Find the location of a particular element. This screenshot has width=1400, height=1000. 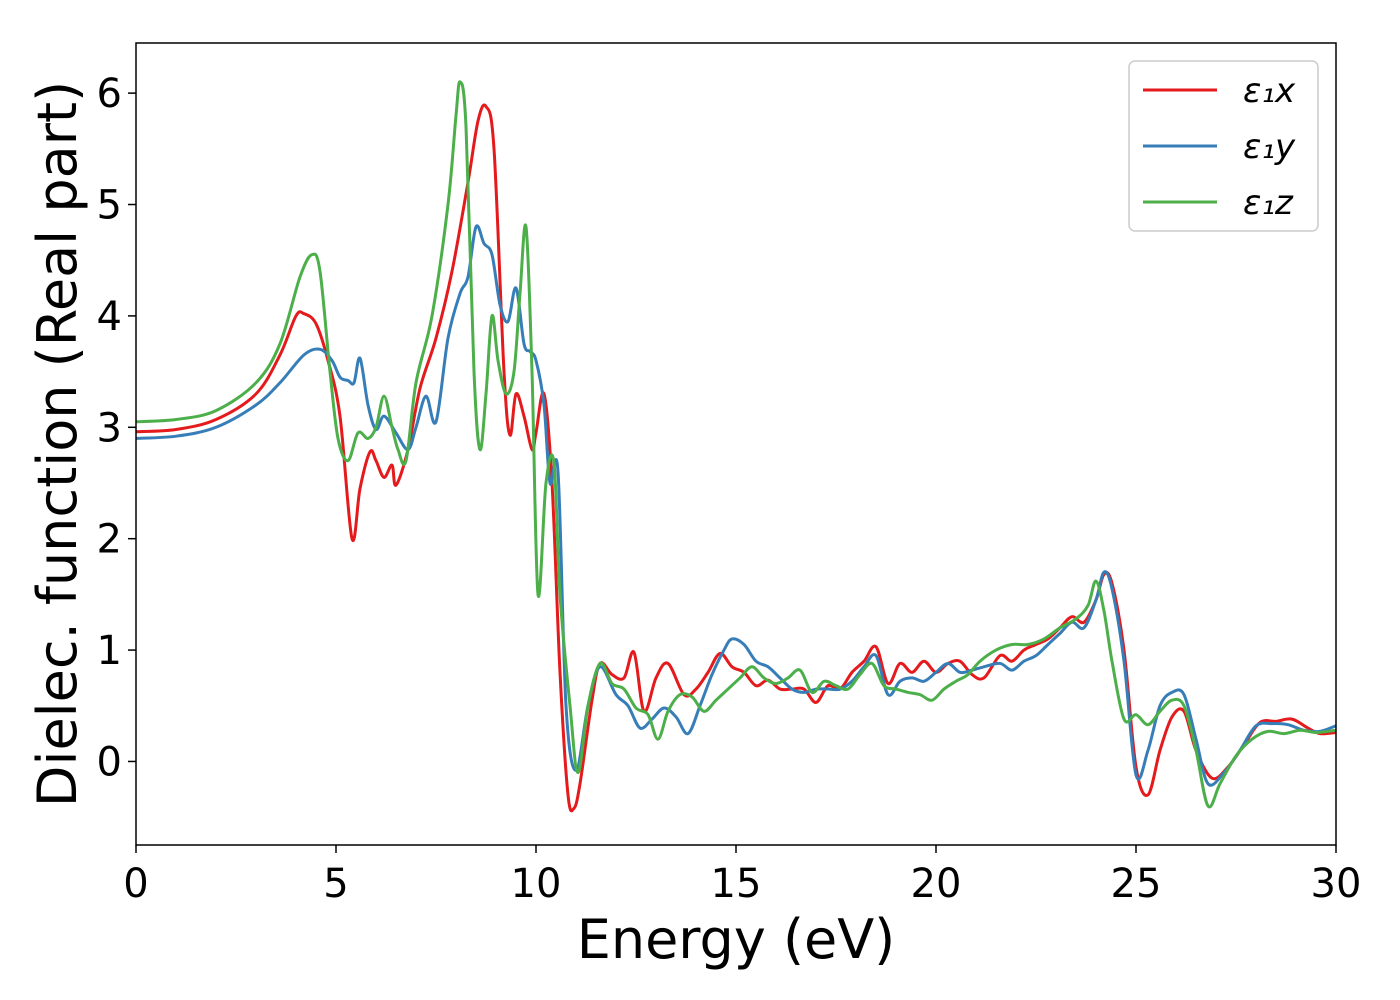

x-tick-label: 30 is located at coordinates (1336, 884).